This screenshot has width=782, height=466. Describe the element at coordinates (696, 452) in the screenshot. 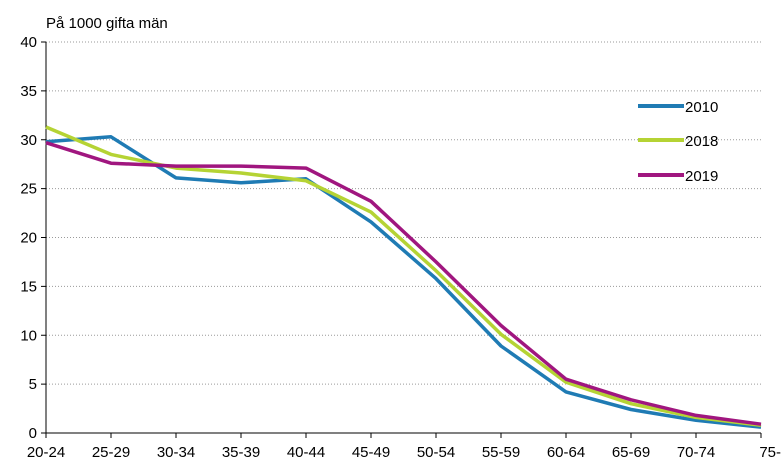

I see `x-tick-label: 70-74` at that location.